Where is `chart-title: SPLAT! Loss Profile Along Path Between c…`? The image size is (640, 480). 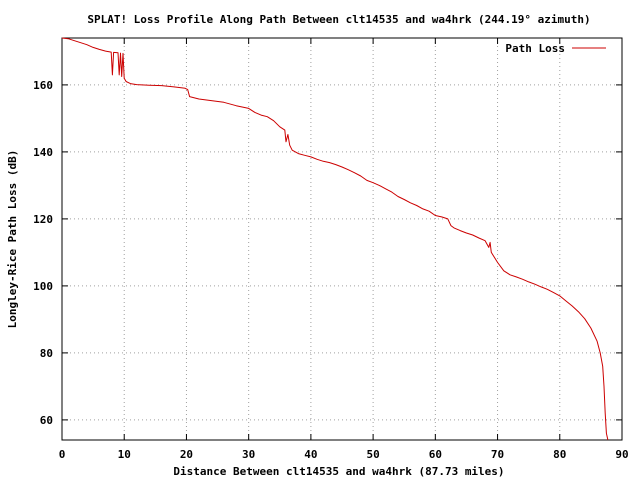 chart-title: SPLAT! Loss Profile Along Path Between c… is located at coordinates (338, 19).